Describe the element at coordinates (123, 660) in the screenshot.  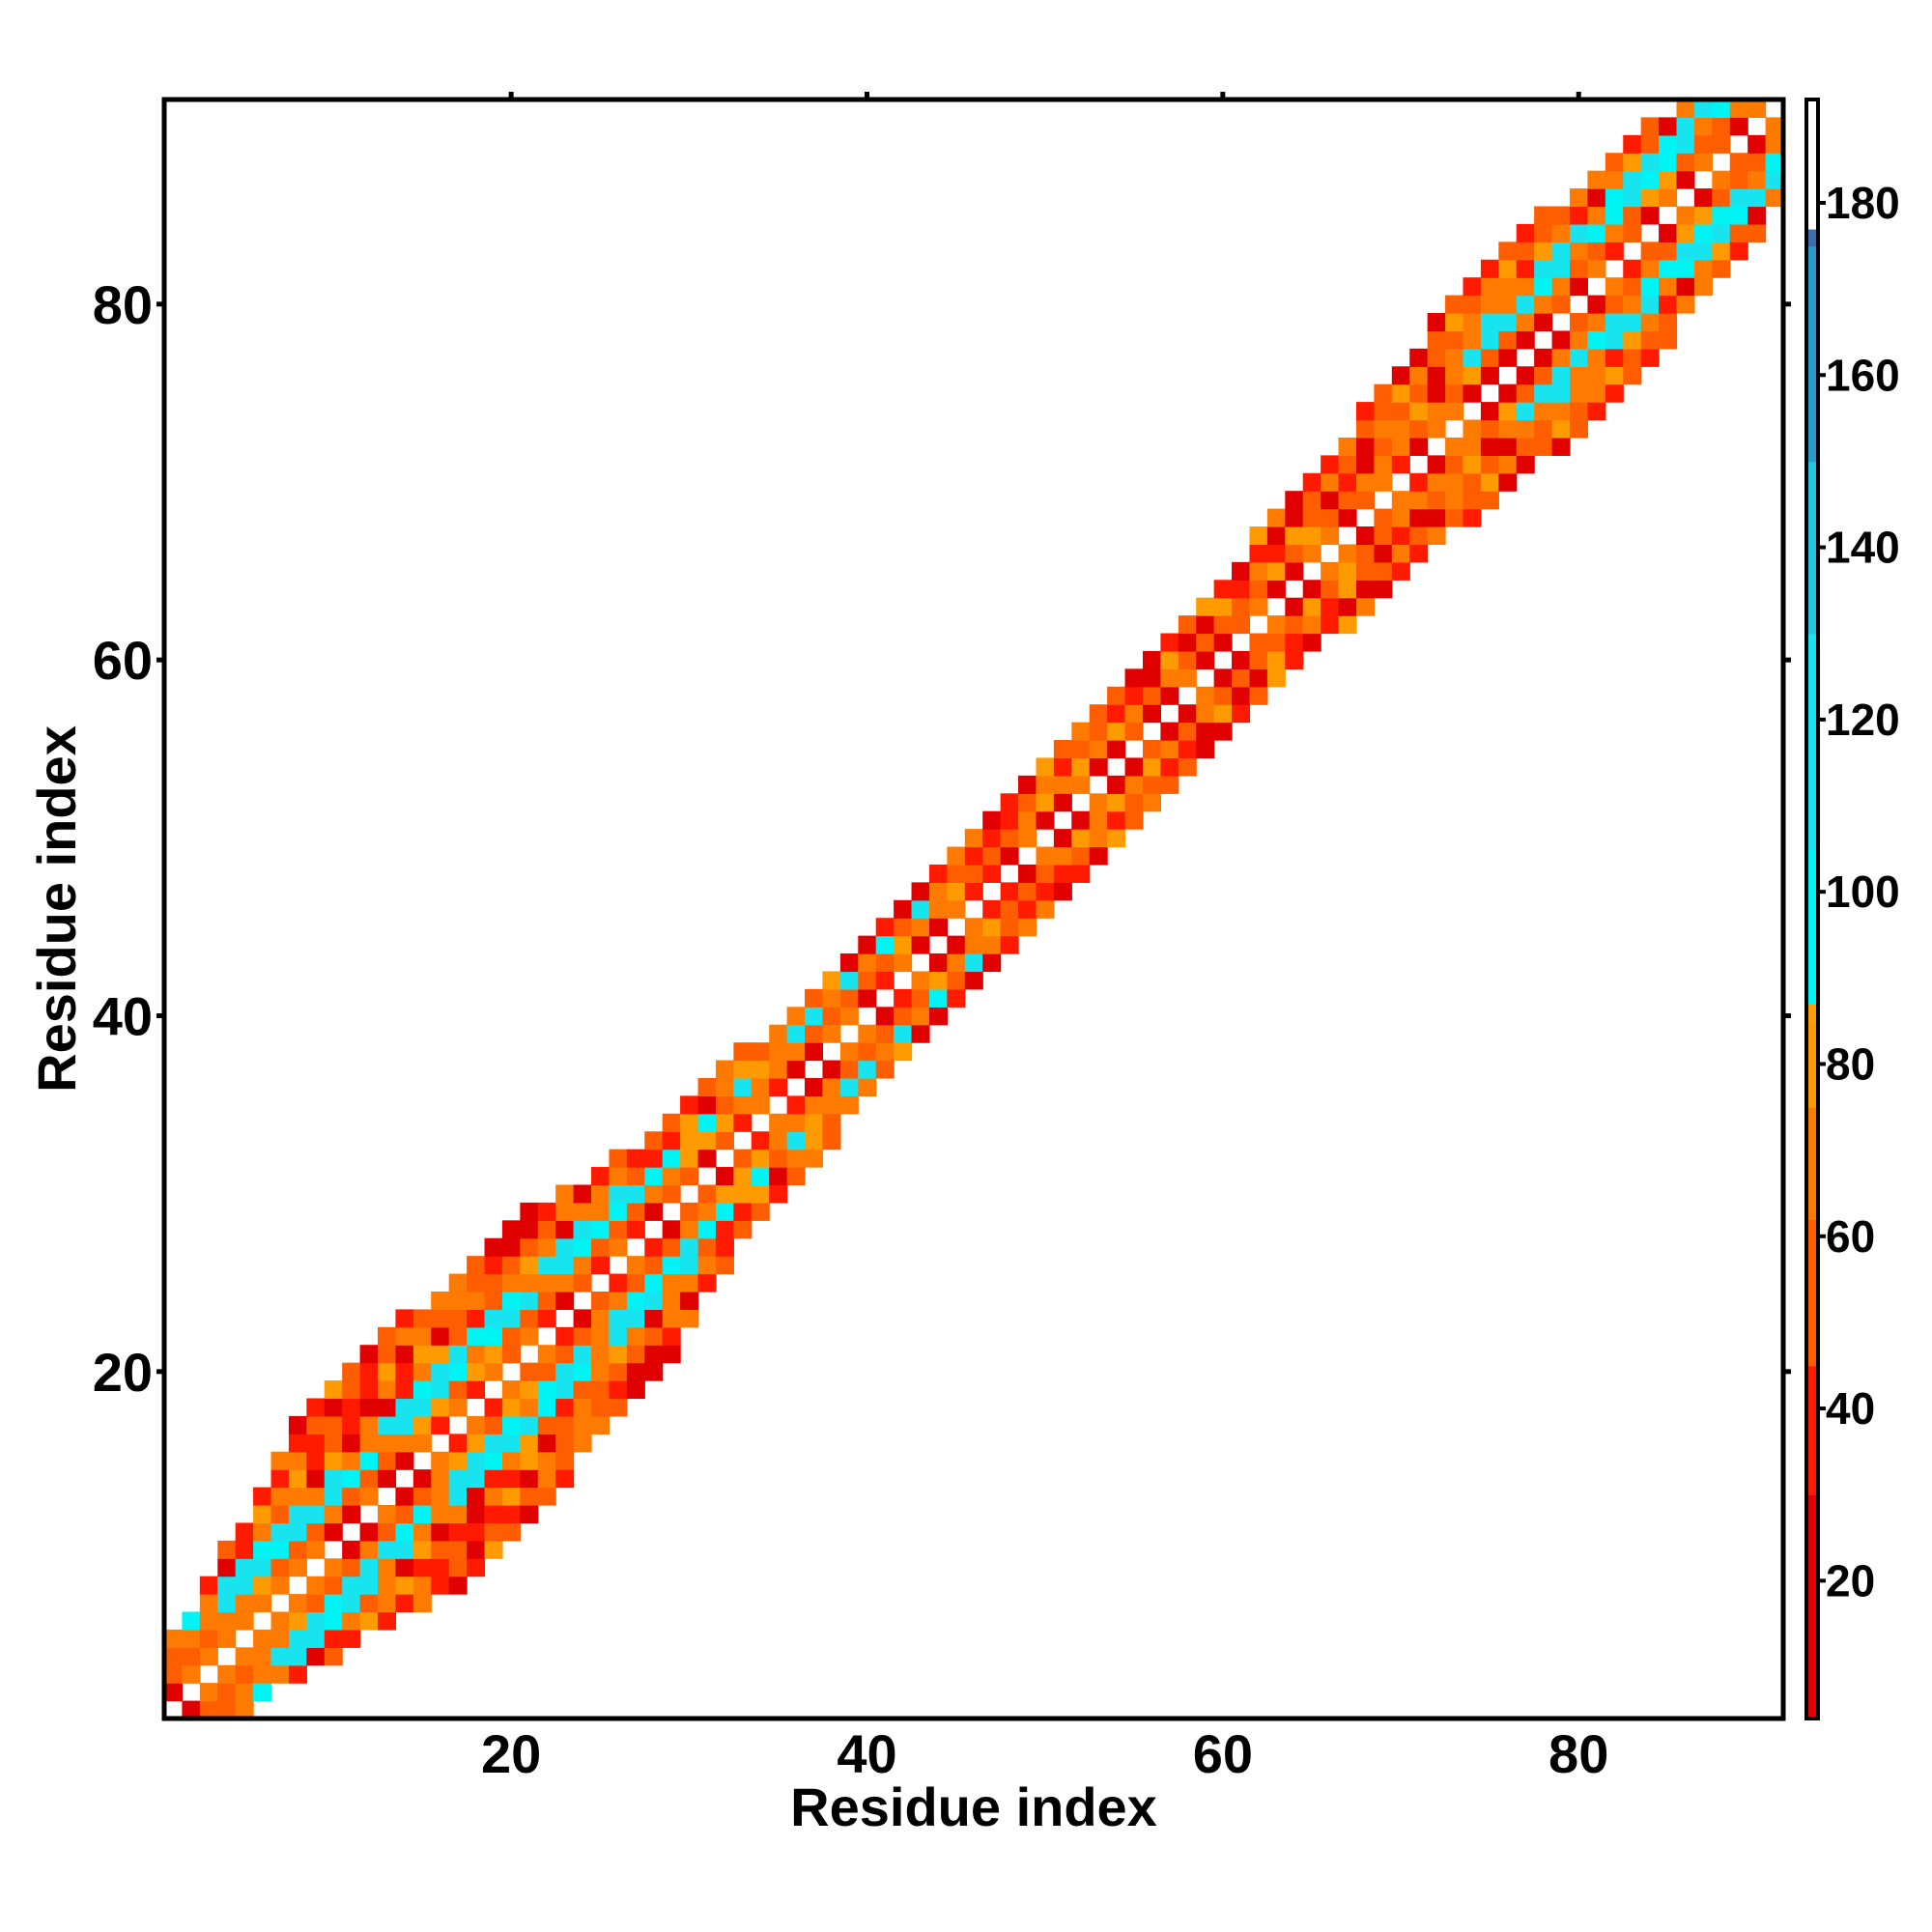
I see `y-tick-label: 60` at that location.